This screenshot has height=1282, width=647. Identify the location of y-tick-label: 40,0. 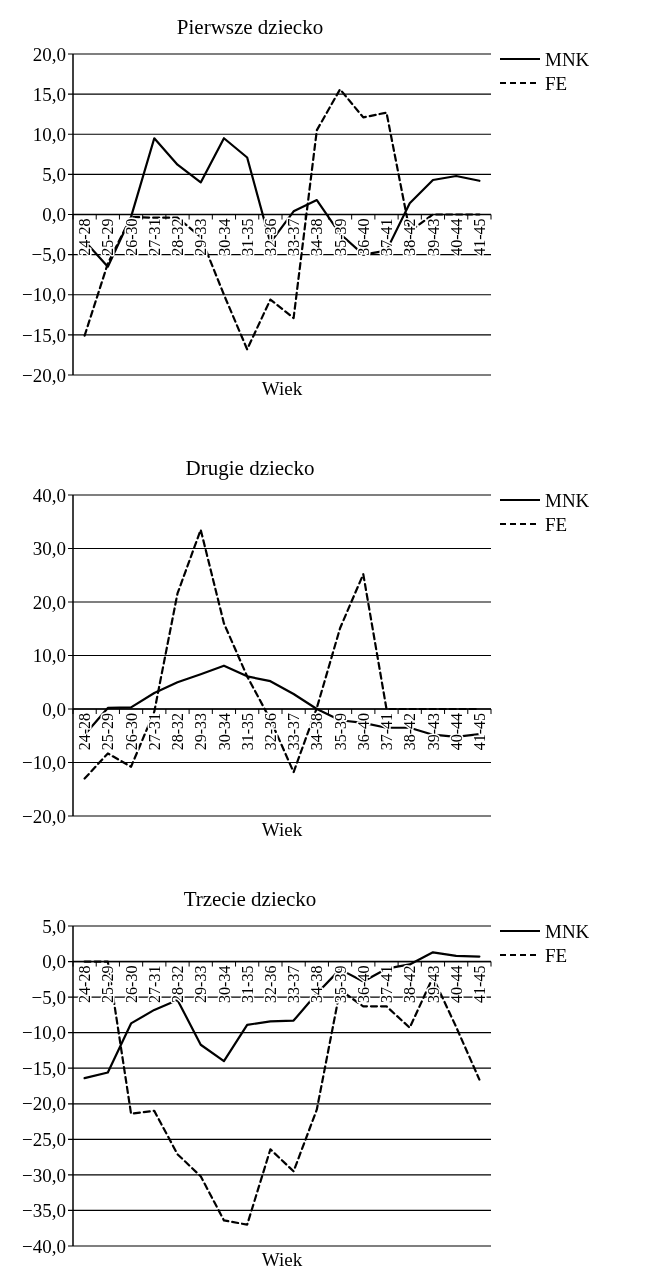
(49, 495).